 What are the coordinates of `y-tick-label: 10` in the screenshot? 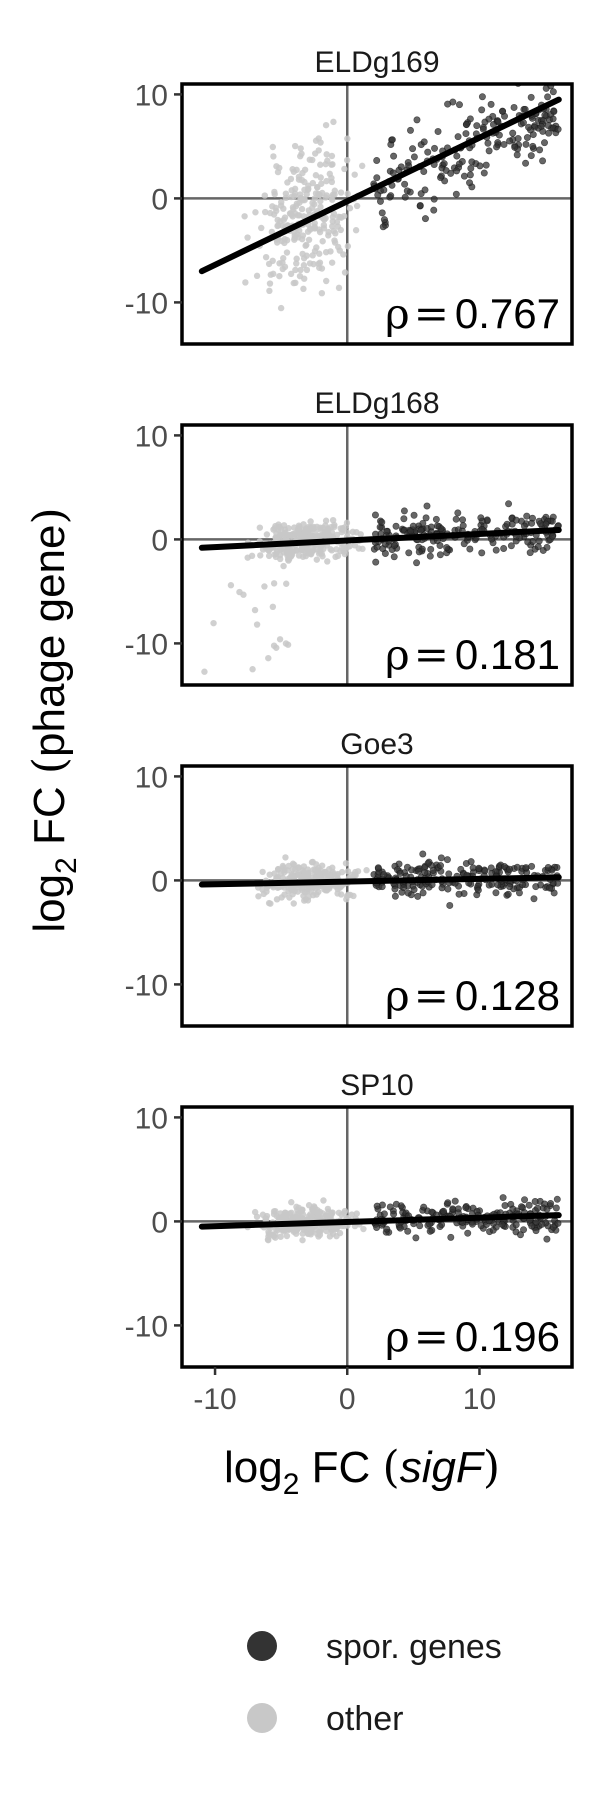 It's located at (151, 777).